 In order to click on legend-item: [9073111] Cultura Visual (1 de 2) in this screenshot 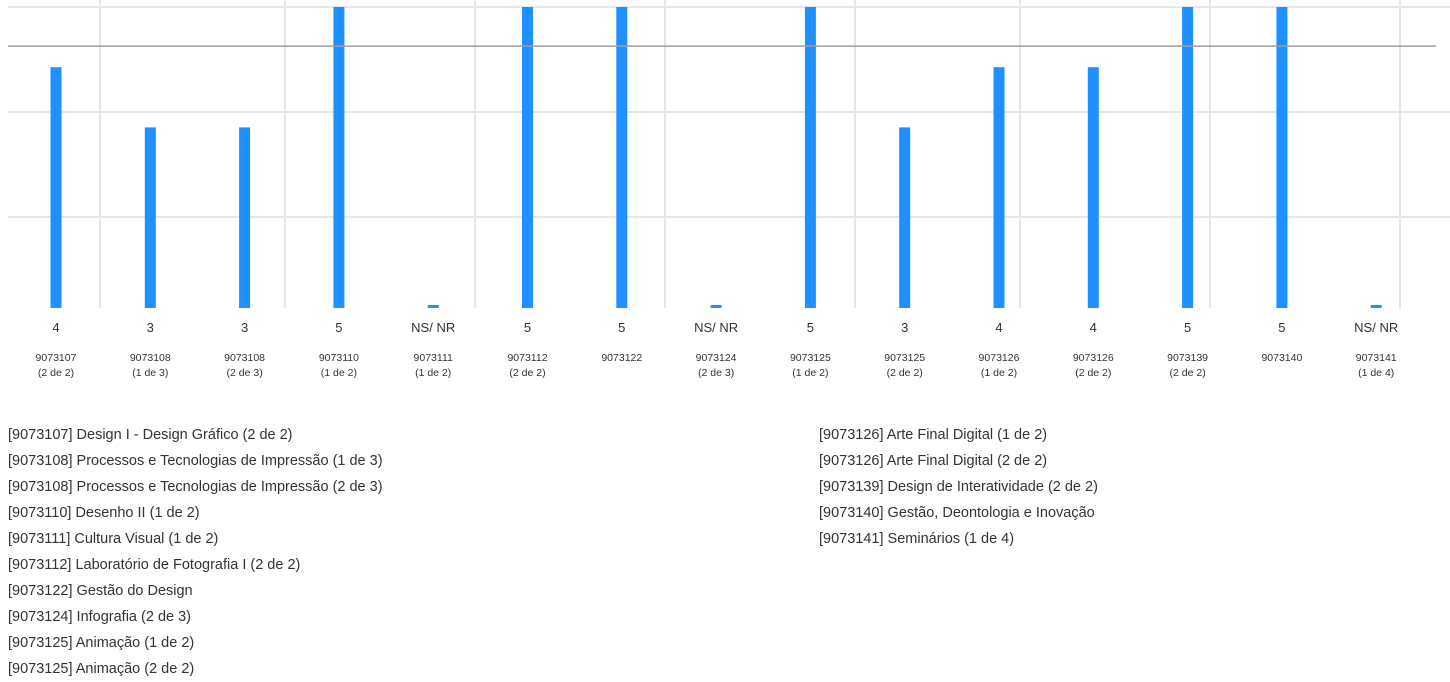, I will do `click(113, 539)`.